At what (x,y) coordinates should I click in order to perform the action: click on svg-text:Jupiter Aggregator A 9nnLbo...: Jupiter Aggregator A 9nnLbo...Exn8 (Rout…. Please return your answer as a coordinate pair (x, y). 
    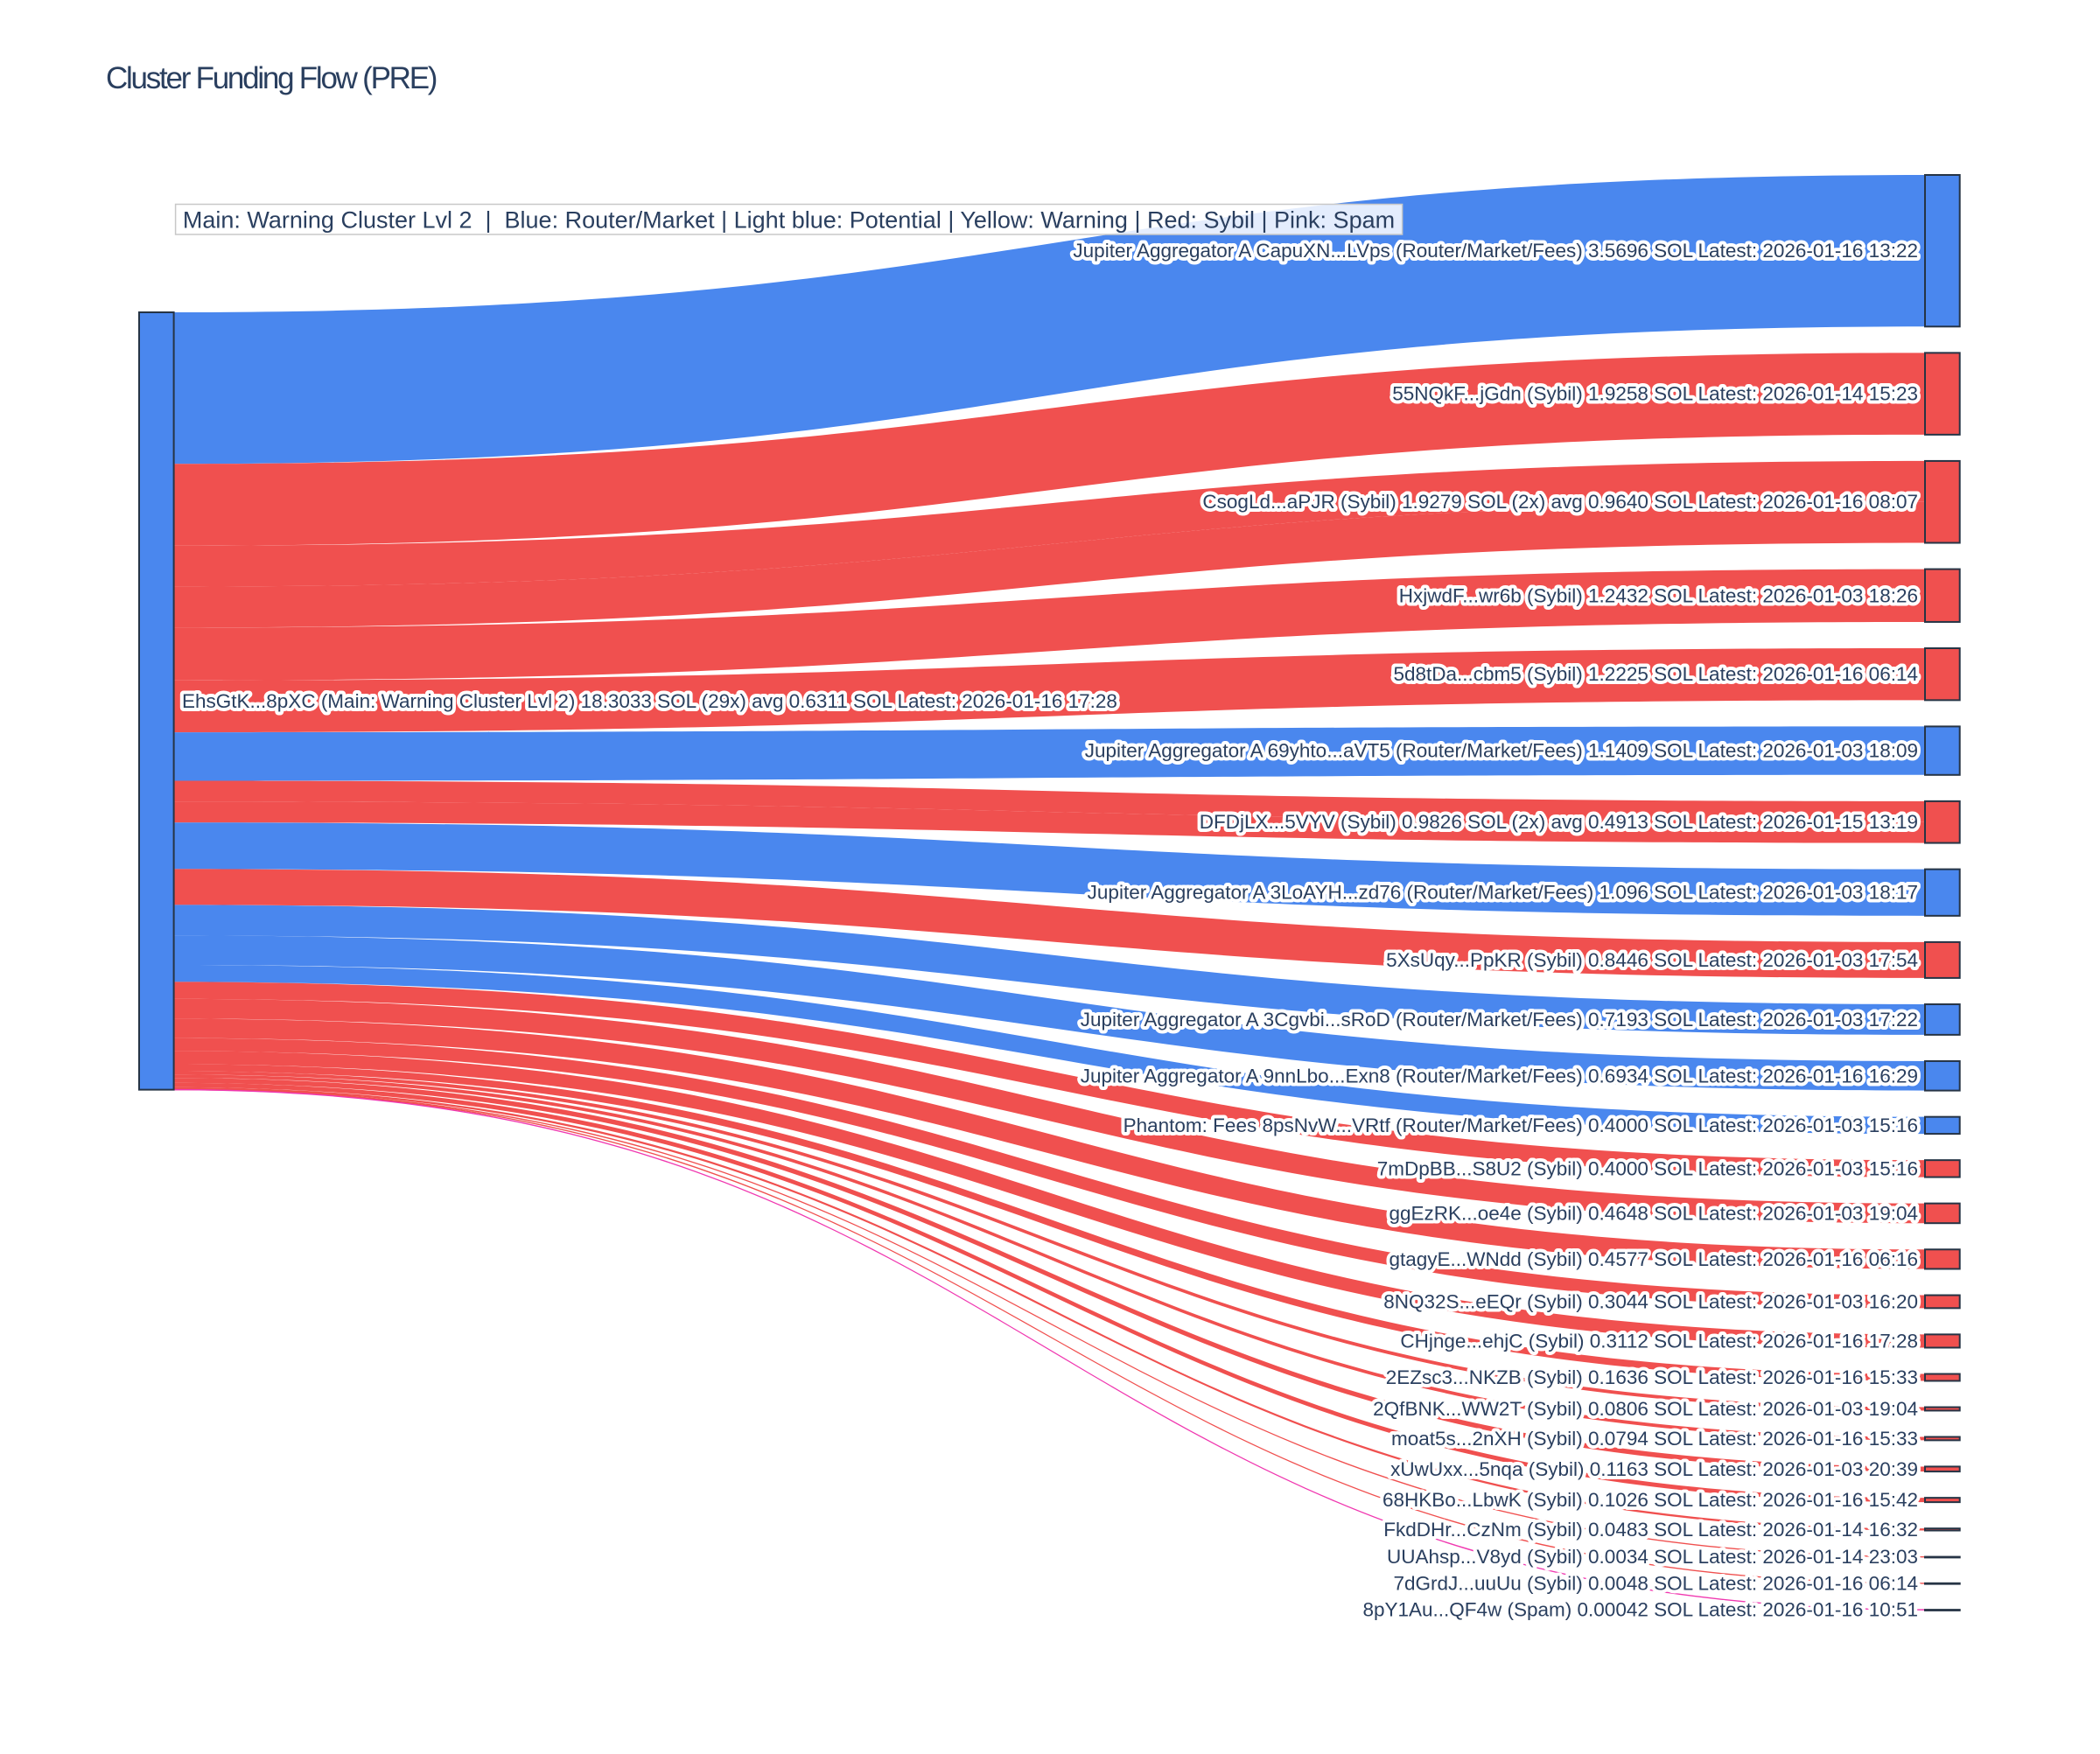
    Looking at the image, I should click on (1499, 1076).